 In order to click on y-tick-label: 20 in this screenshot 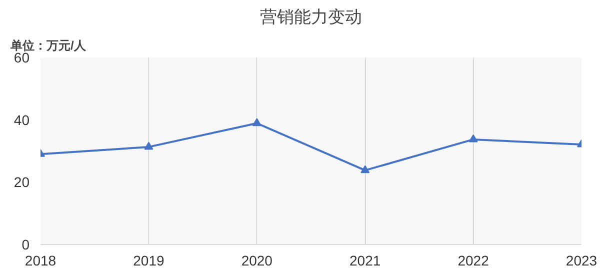, I will do `click(22, 182)`.